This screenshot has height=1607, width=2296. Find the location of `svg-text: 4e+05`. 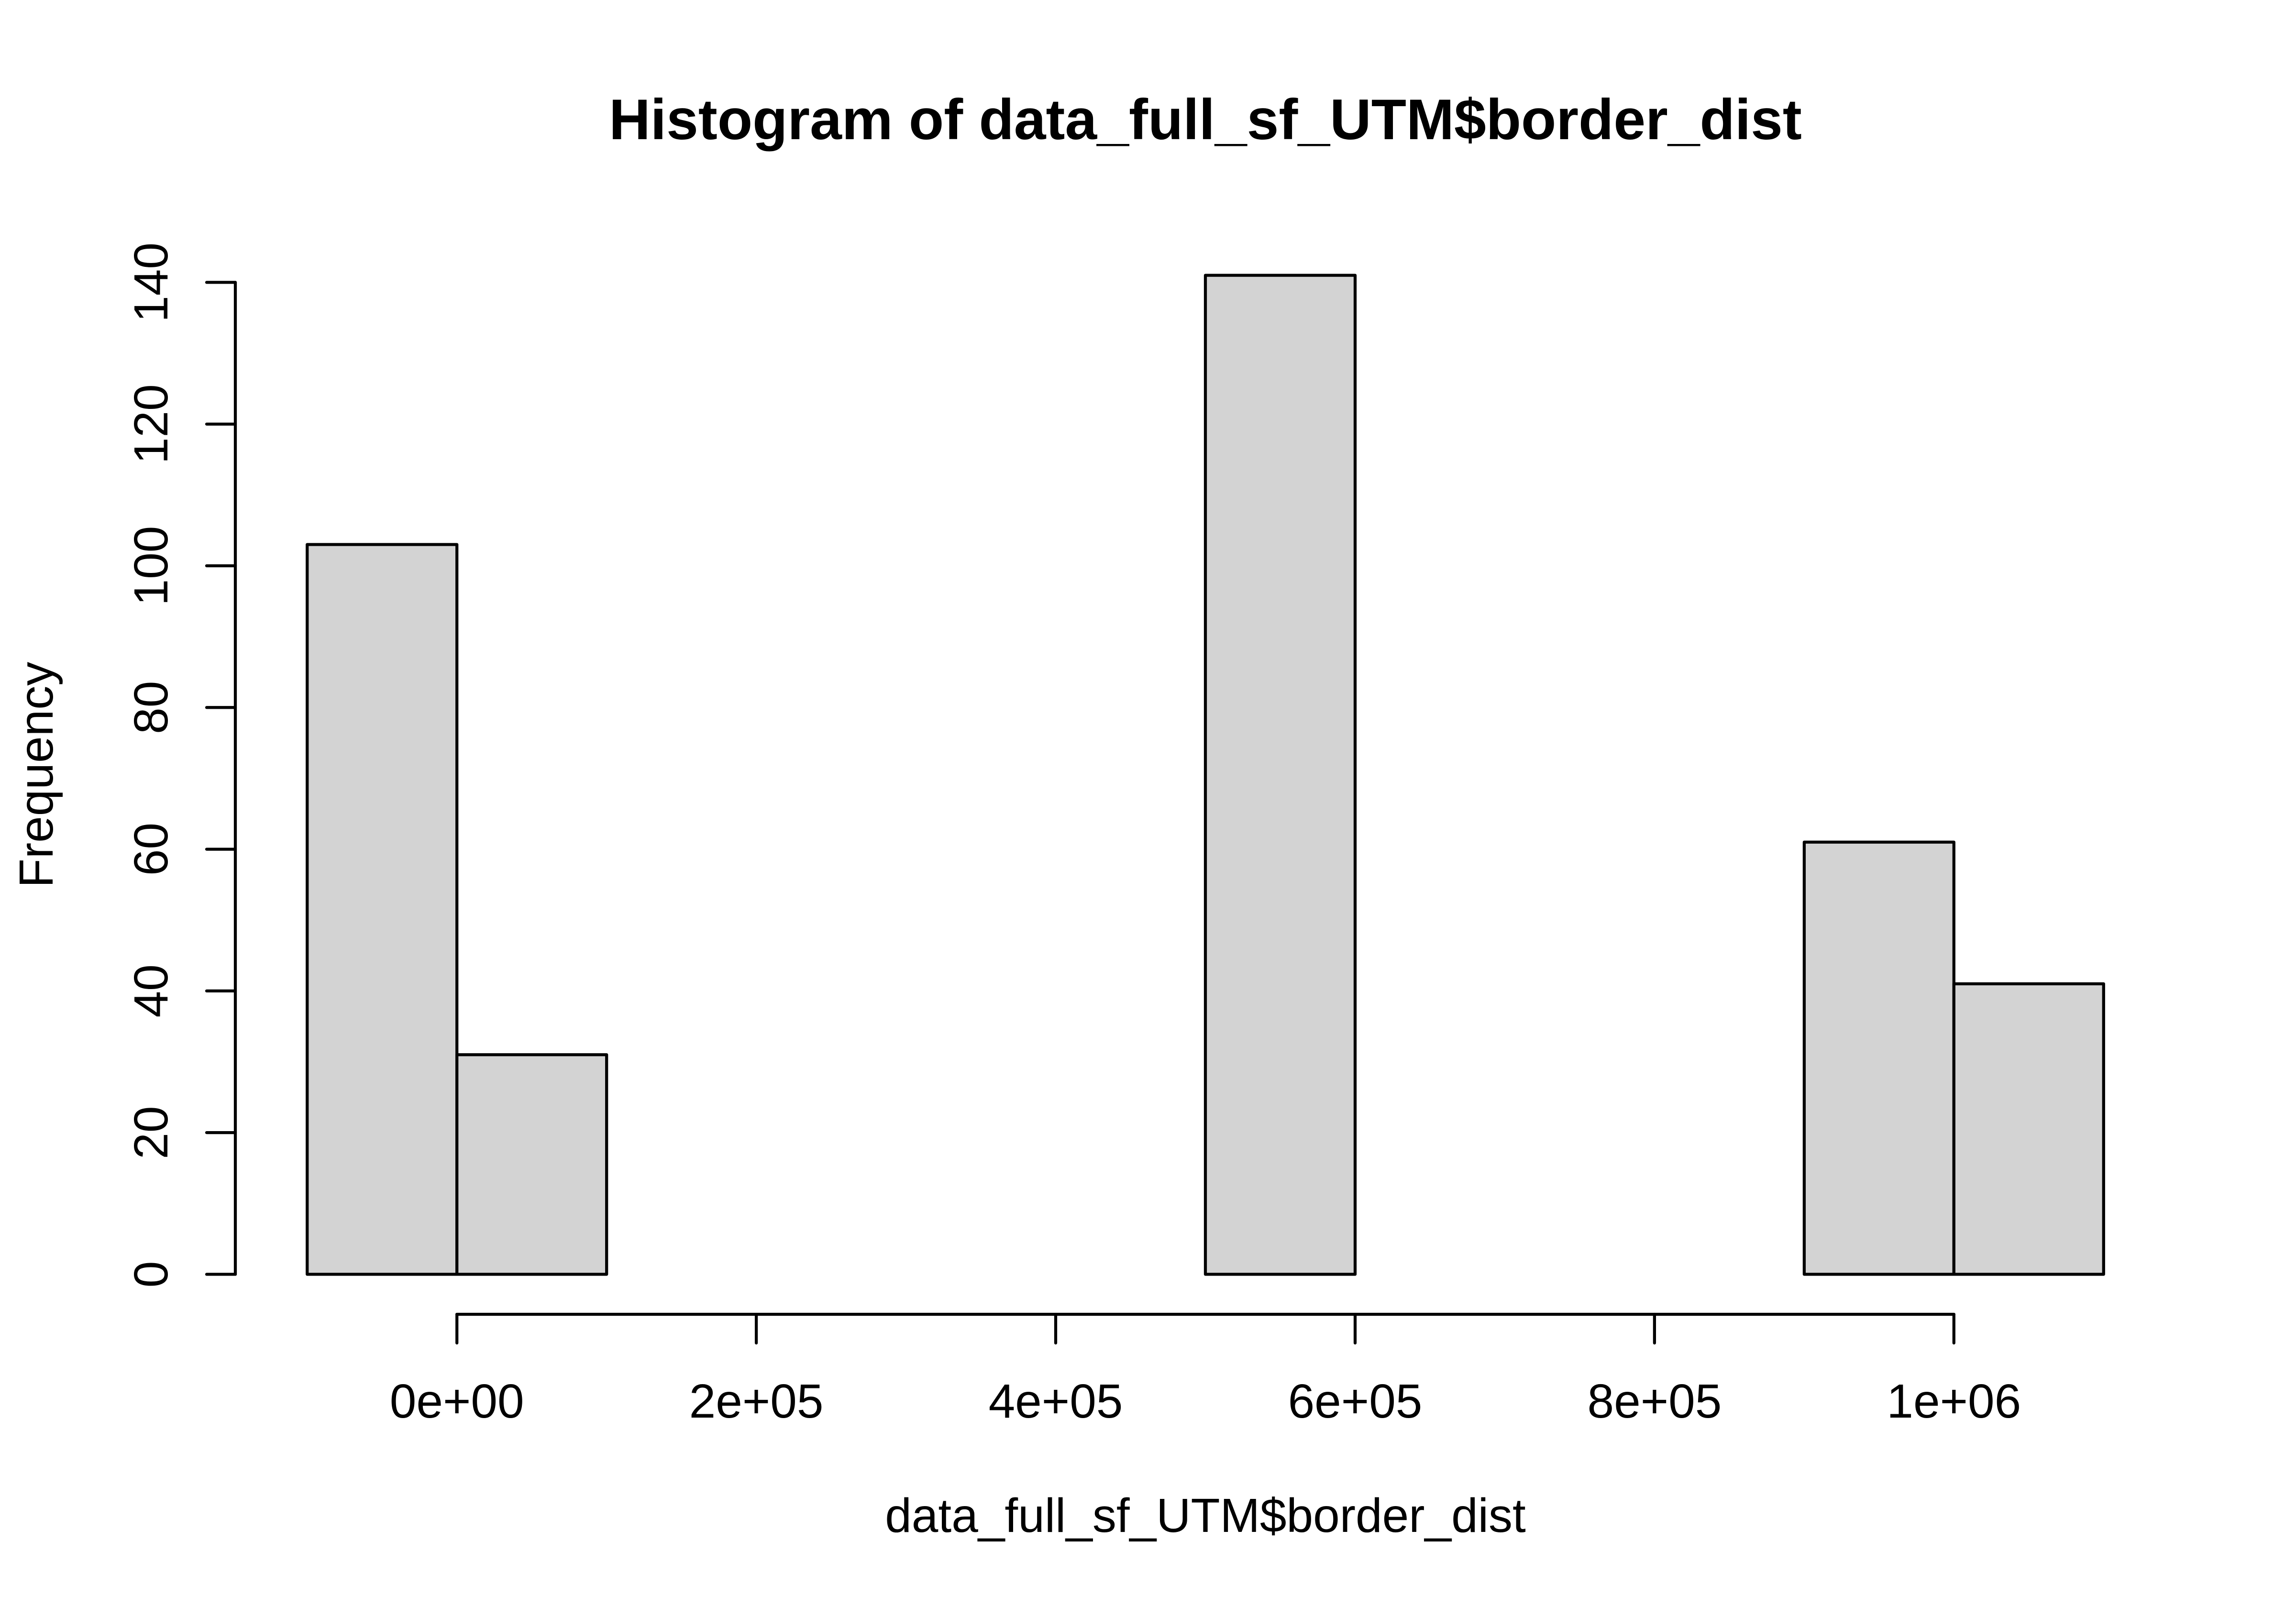

svg-text: 4e+05 is located at coordinates (1056, 1401).